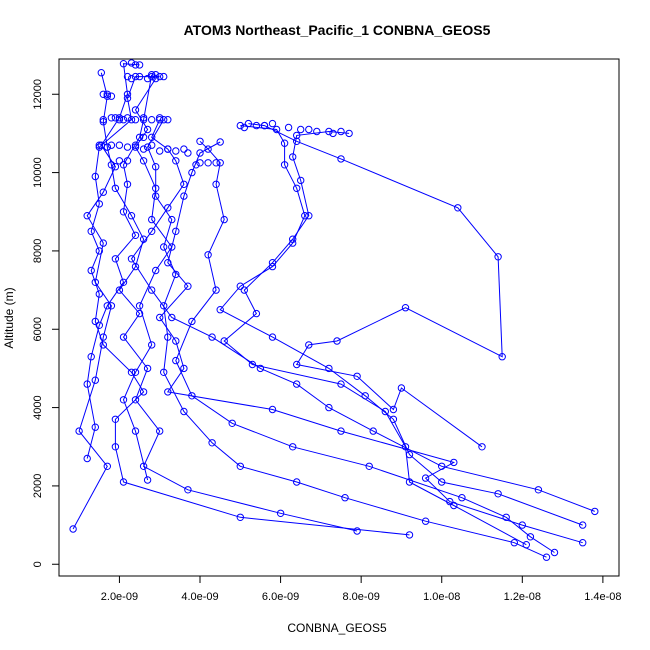 The image size is (650, 650). I want to click on x-tick-label: 6.0e-09, so click(280, 597).